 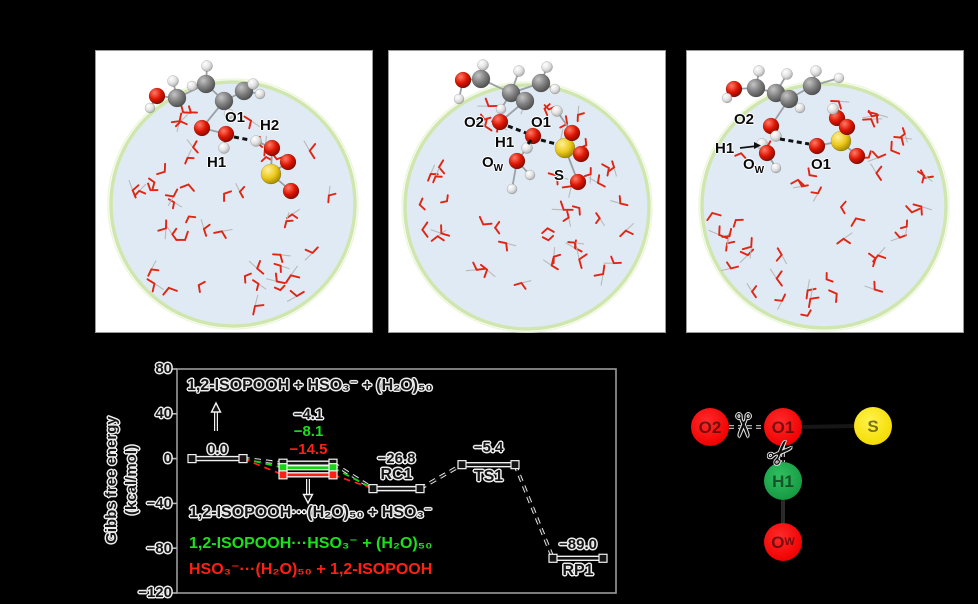 What do you see at coordinates (167, 458) in the screenshot?
I see `y-tick-0: 0` at bounding box center [167, 458].